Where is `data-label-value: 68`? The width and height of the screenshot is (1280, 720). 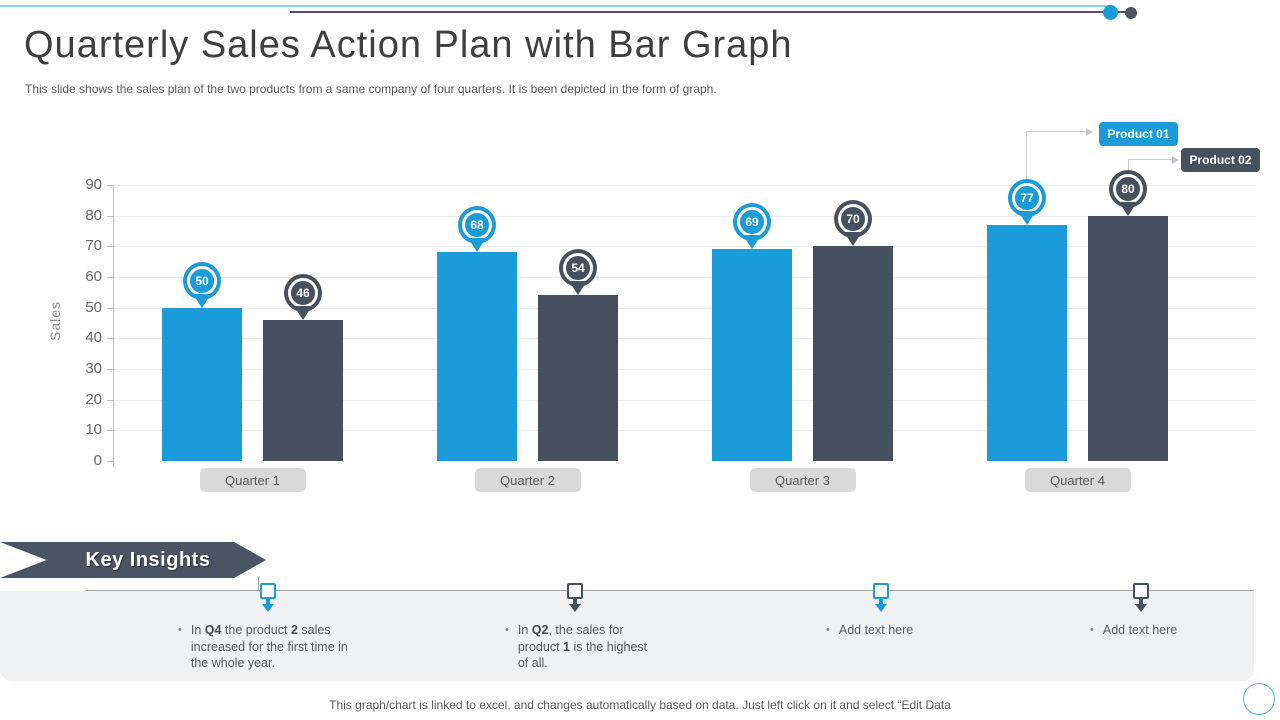
data-label-value: 68 is located at coordinates (477, 225).